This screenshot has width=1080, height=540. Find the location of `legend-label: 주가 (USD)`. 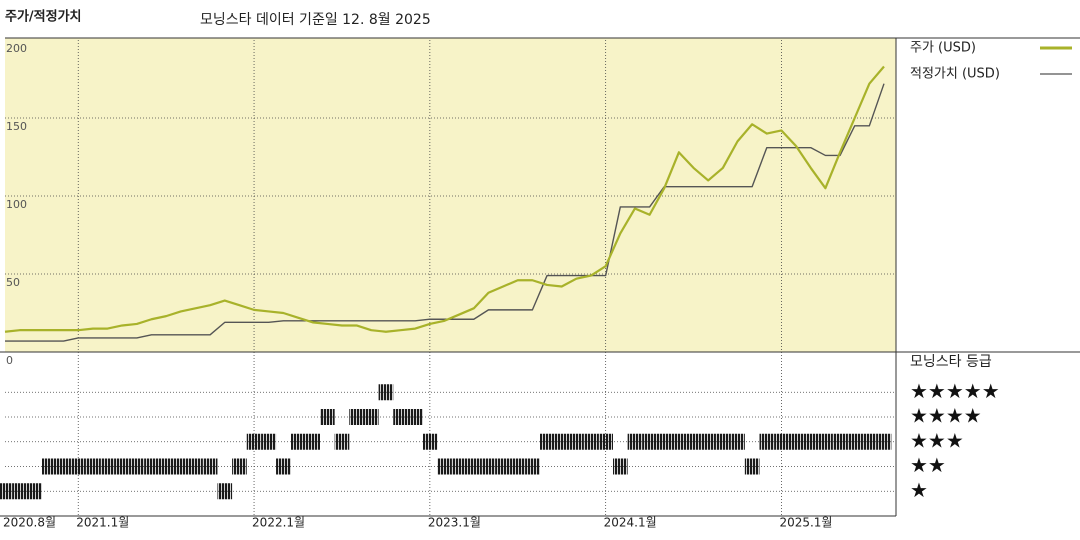

legend-label: 주가 (USD) is located at coordinates (943, 48).